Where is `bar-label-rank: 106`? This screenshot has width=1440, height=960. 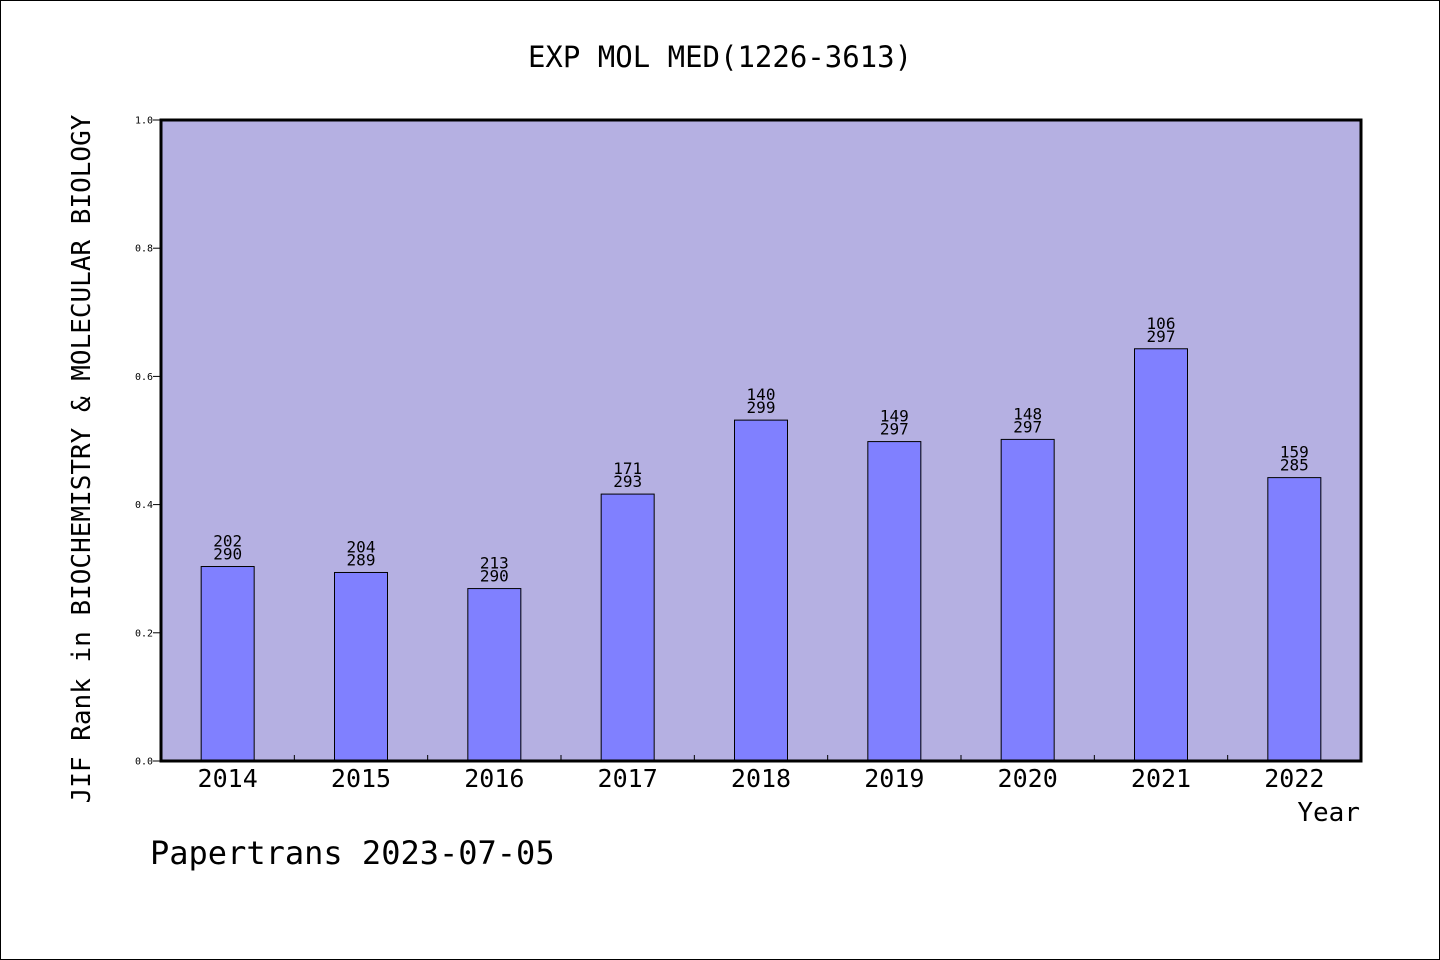 bar-label-rank: 106 is located at coordinates (1161, 323).